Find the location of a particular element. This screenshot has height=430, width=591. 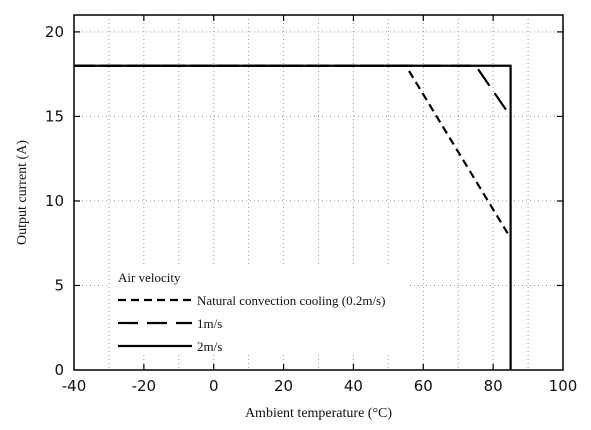

x-tick-label: 0 is located at coordinates (214, 386).